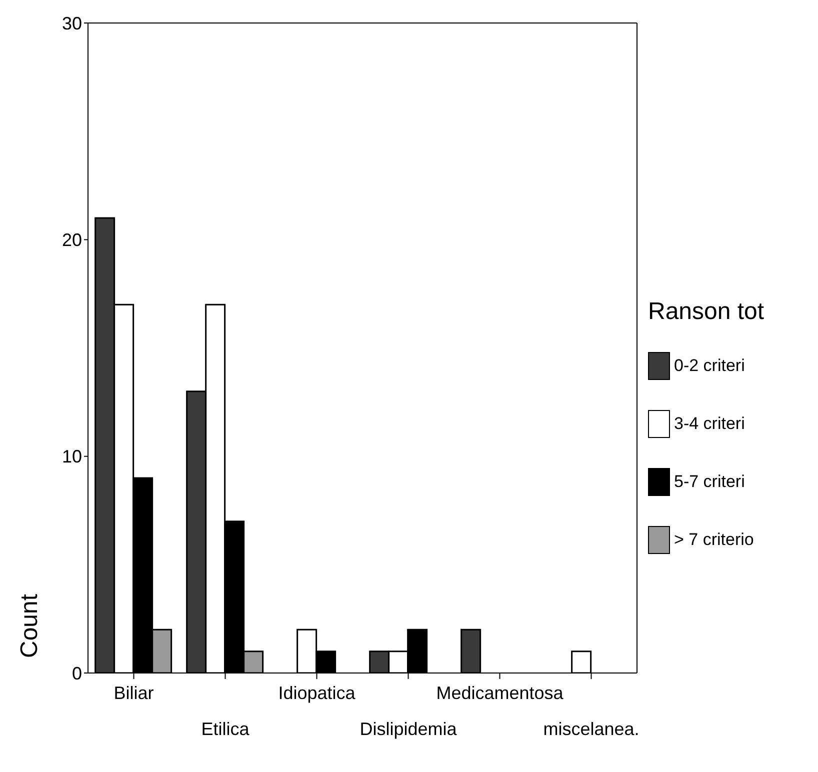  What do you see at coordinates (72, 23) in the screenshot?
I see `y-tick-label: 30` at bounding box center [72, 23].